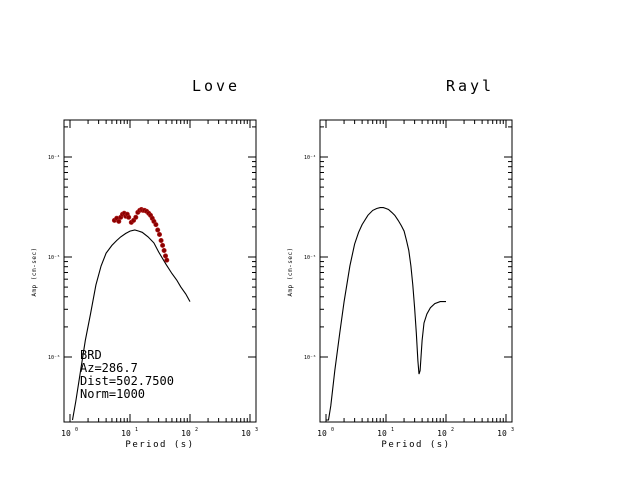 The image size is (640, 480). What do you see at coordinates (109, 368) in the screenshot?
I see `love-annotation: Az=286.7` at bounding box center [109, 368].